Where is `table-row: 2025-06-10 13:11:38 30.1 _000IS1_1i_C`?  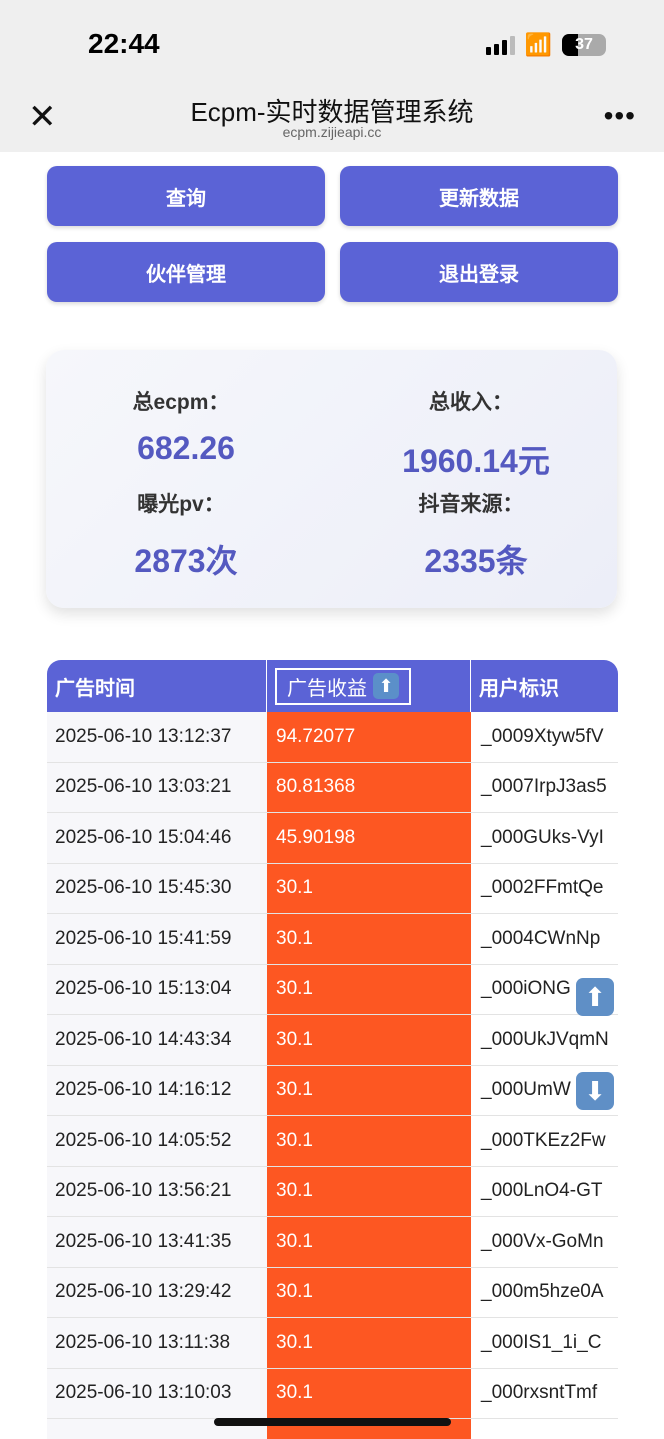
table-row: 2025-06-10 13:11:38 30.1 _000IS1_1i_C is located at coordinates (332, 1343).